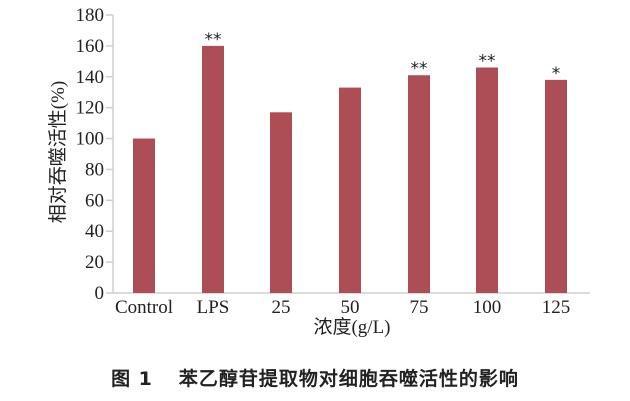  What do you see at coordinates (94, 231) in the screenshot?
I see `y-tick-label: 40` at bounding box center [94, 231].